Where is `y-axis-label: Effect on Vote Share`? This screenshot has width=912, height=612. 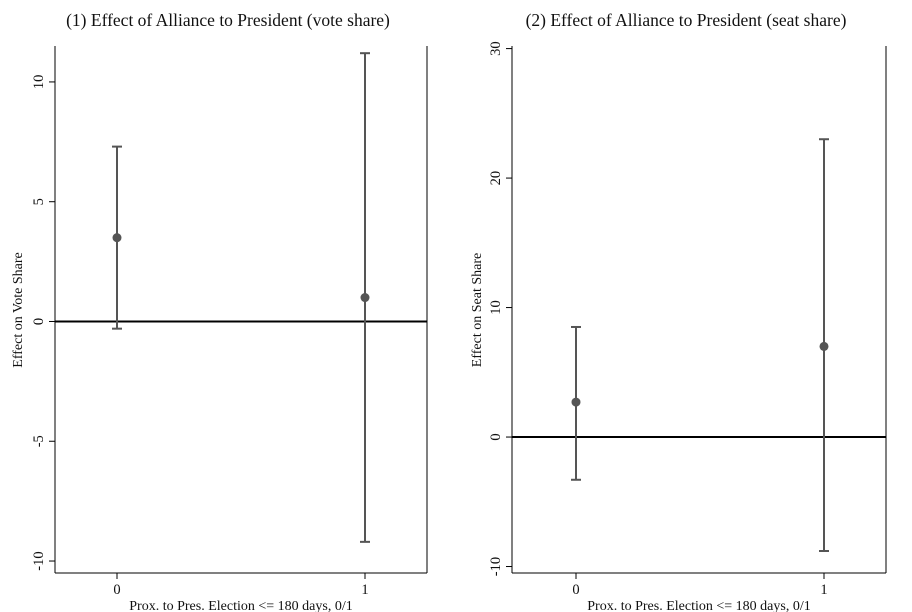
y-axis-label: Effect on Vote Share is located at coordinates (18, 309).